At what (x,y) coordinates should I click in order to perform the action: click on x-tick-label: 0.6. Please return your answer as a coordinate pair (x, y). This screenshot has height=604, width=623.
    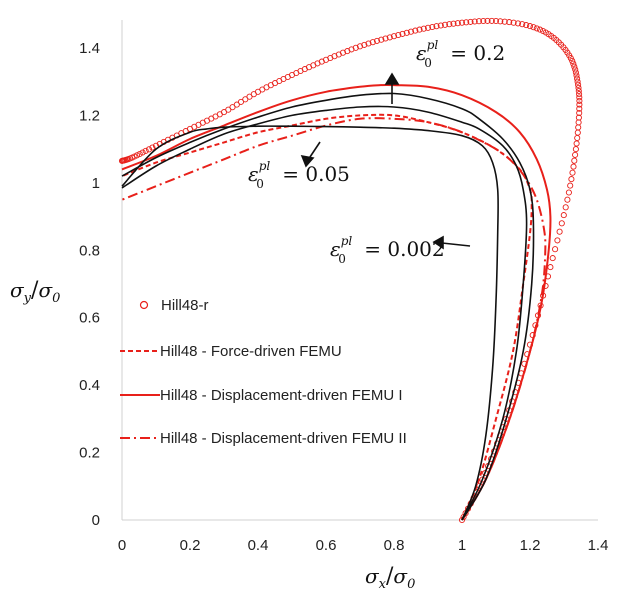
    Looking at the image, I should click on (326, 545).